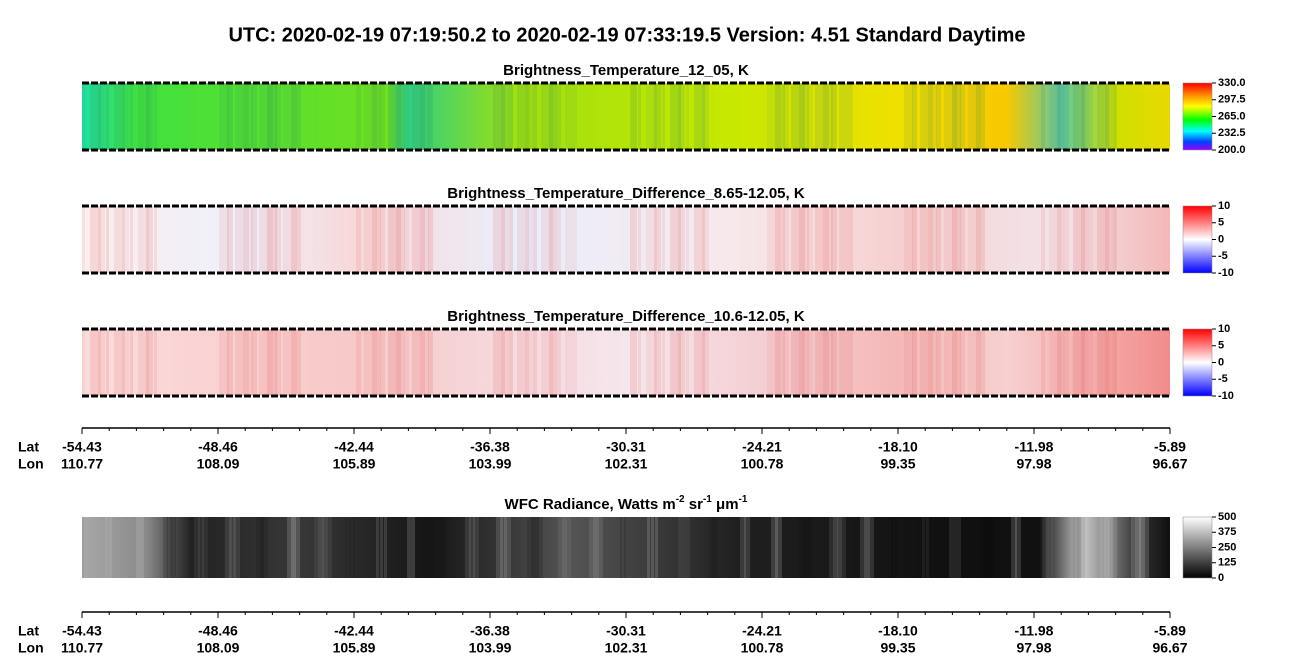 This screenshot has width=1300, height=667. I want to click on lon-value: 102.31, so click(626, 648).